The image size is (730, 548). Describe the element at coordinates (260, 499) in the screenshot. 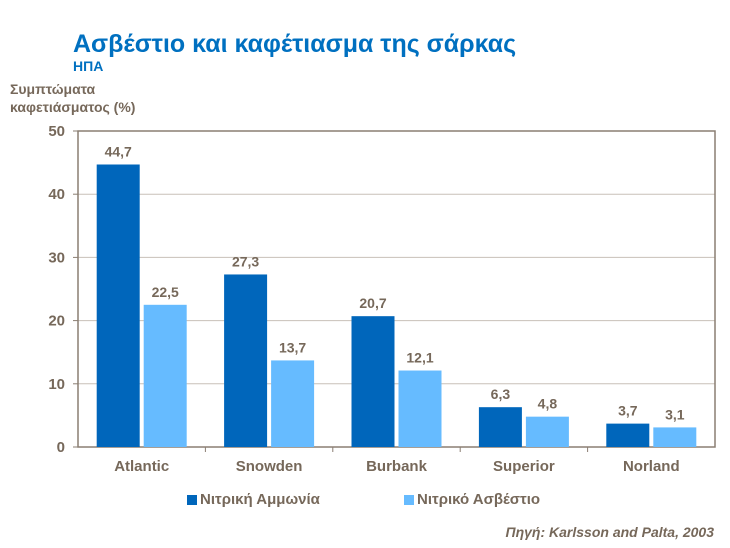

I see `legend-label: Νιτρική Αμμωνία` at that location.